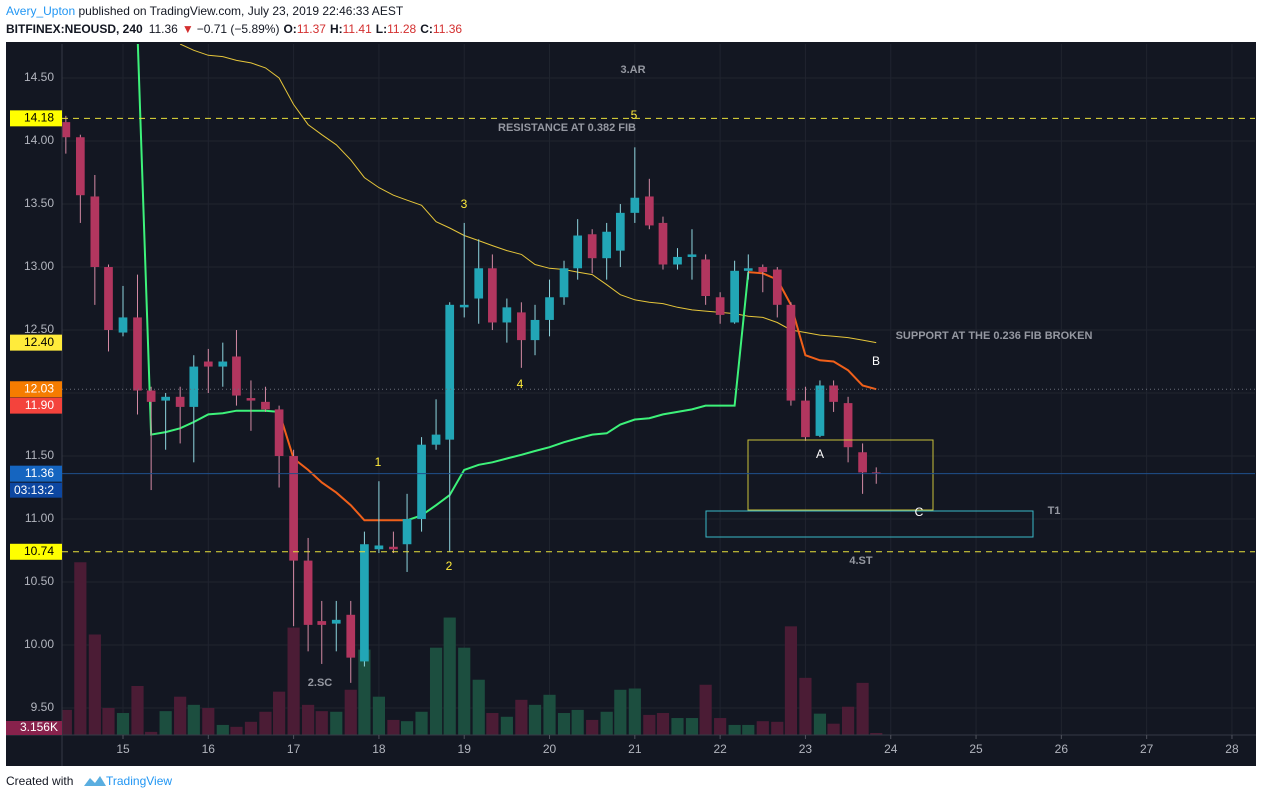 This screenshot has width=1263, height=800. I want to click on x-tick-label: 26, so click(1062, 749).